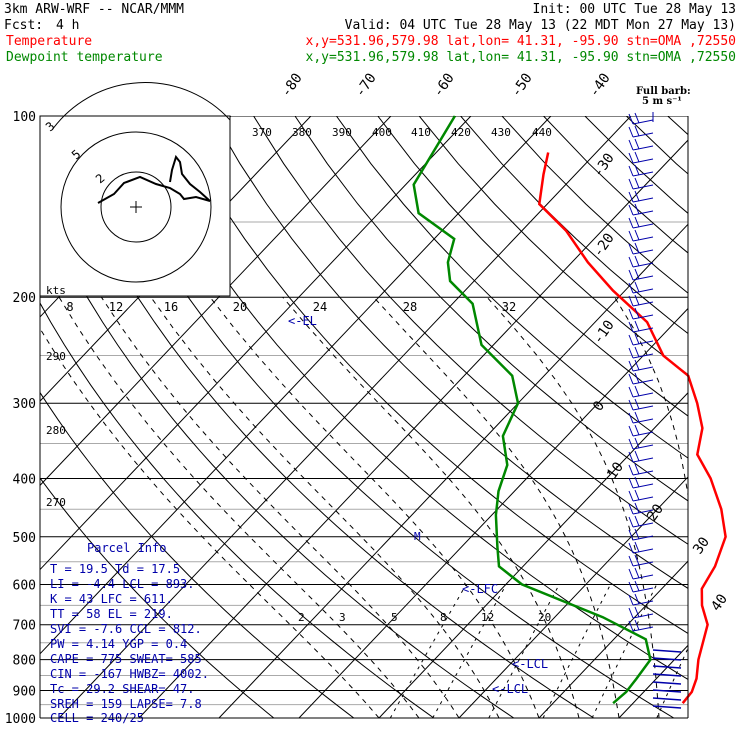 This screenshot has height=740, width=740. I want to click on temperature-tick-label: 40, so click(719, 602).